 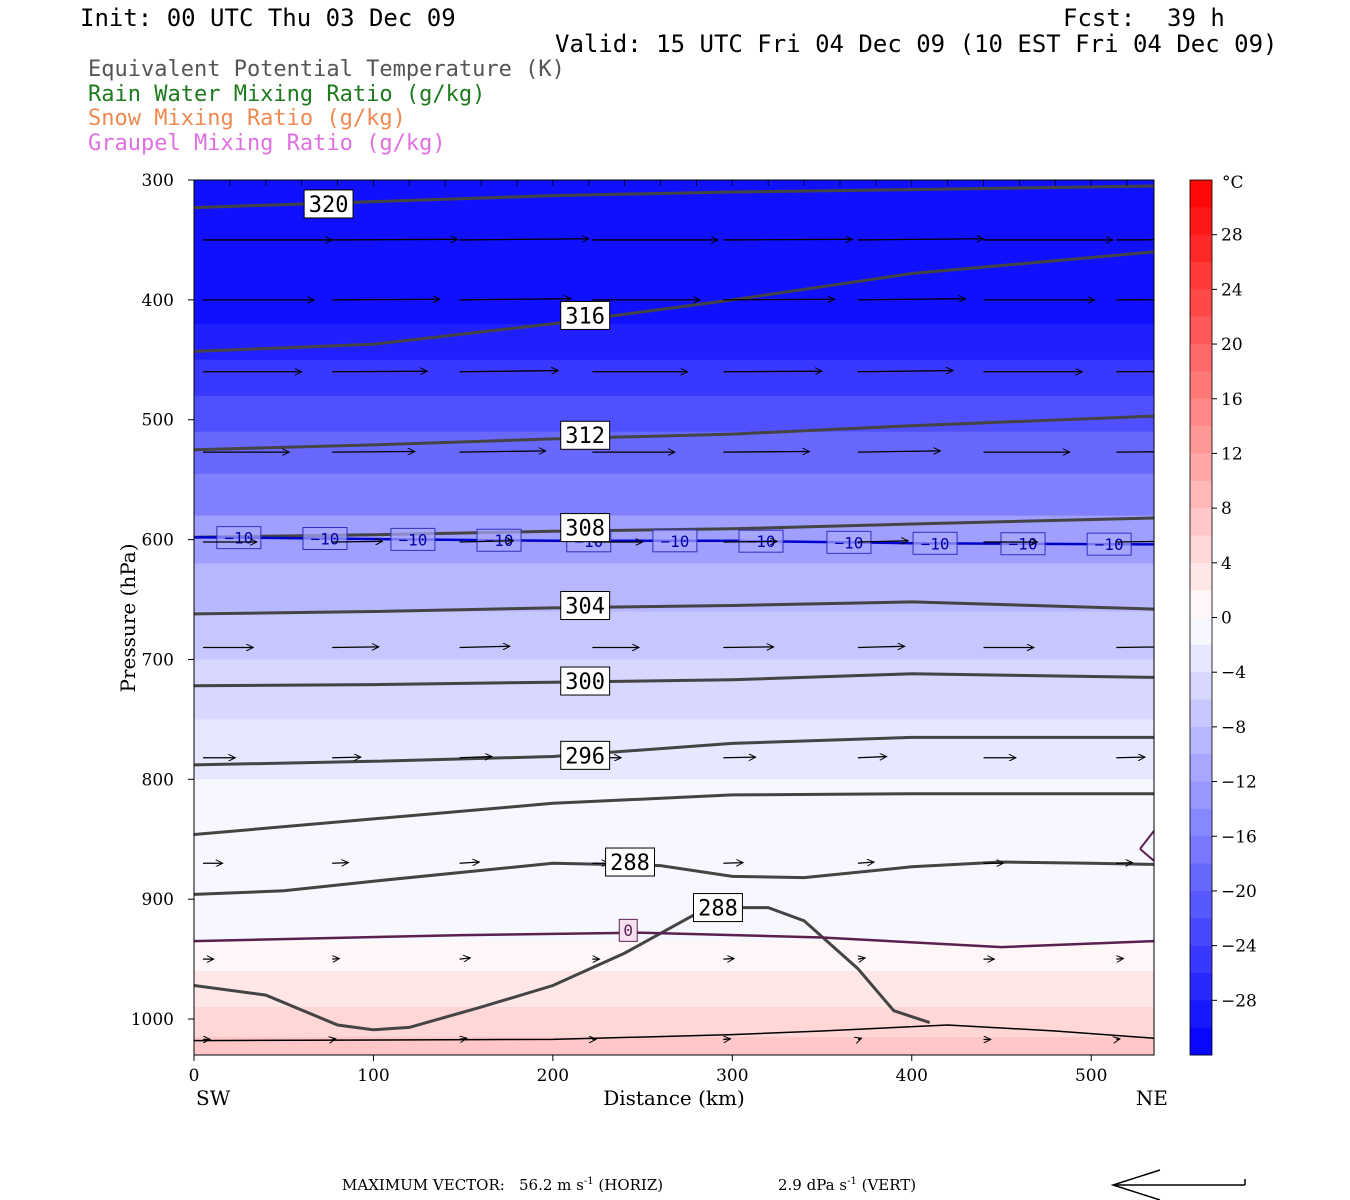 I want to click on colorbar-tick-label: −24, so click(x=1239, y=947).